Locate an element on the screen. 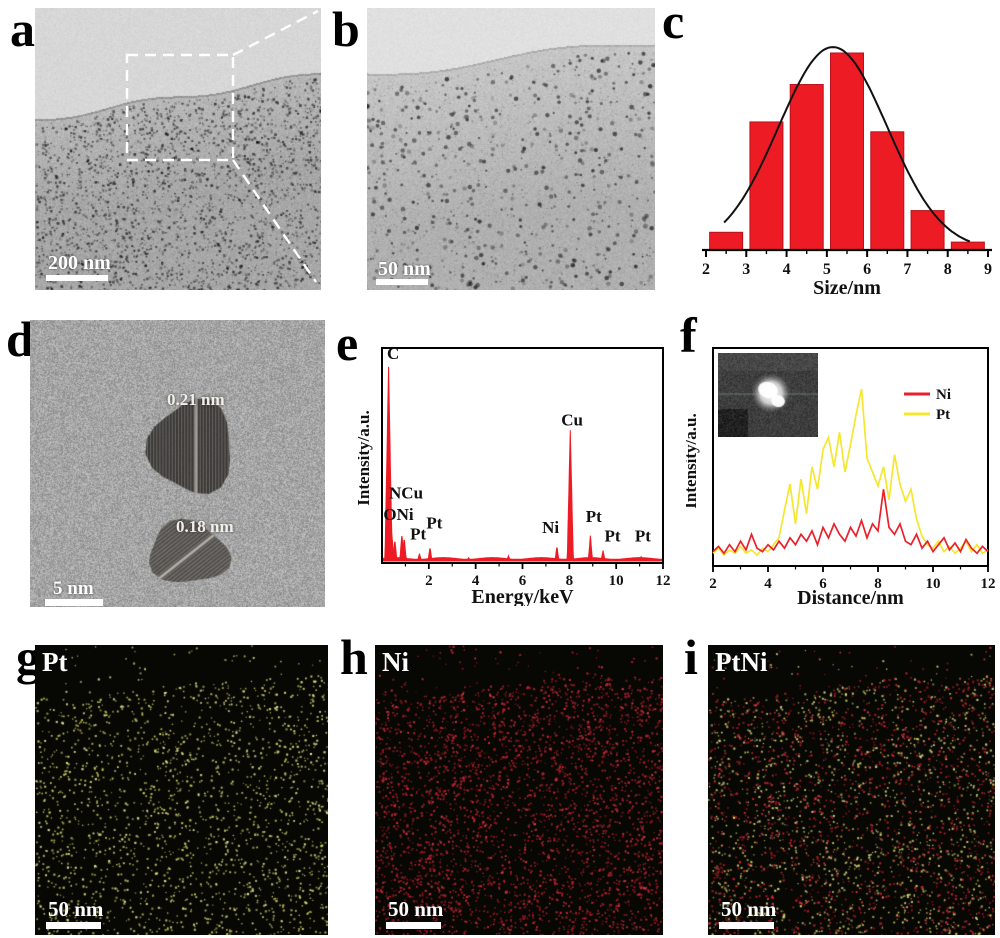 This screenshot has width=1000, height=938. element-label-pt: Pt is located at coordinates (55, 662).